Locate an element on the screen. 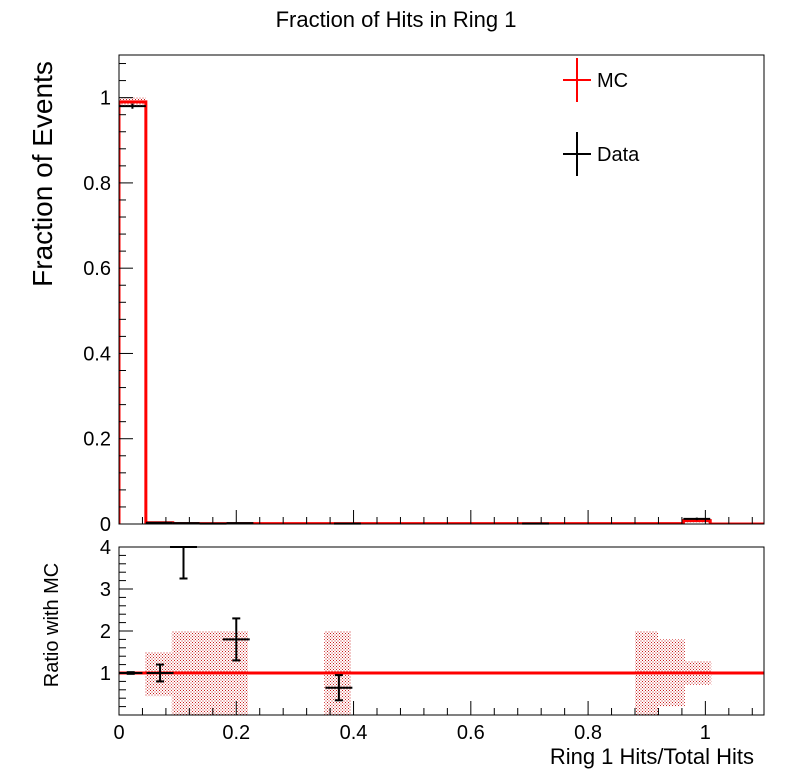 The height and width of the screenshot is (772, 796). x-axis-label: Ring 1 Hits/Total Hits is located at coordinates (652, 756).